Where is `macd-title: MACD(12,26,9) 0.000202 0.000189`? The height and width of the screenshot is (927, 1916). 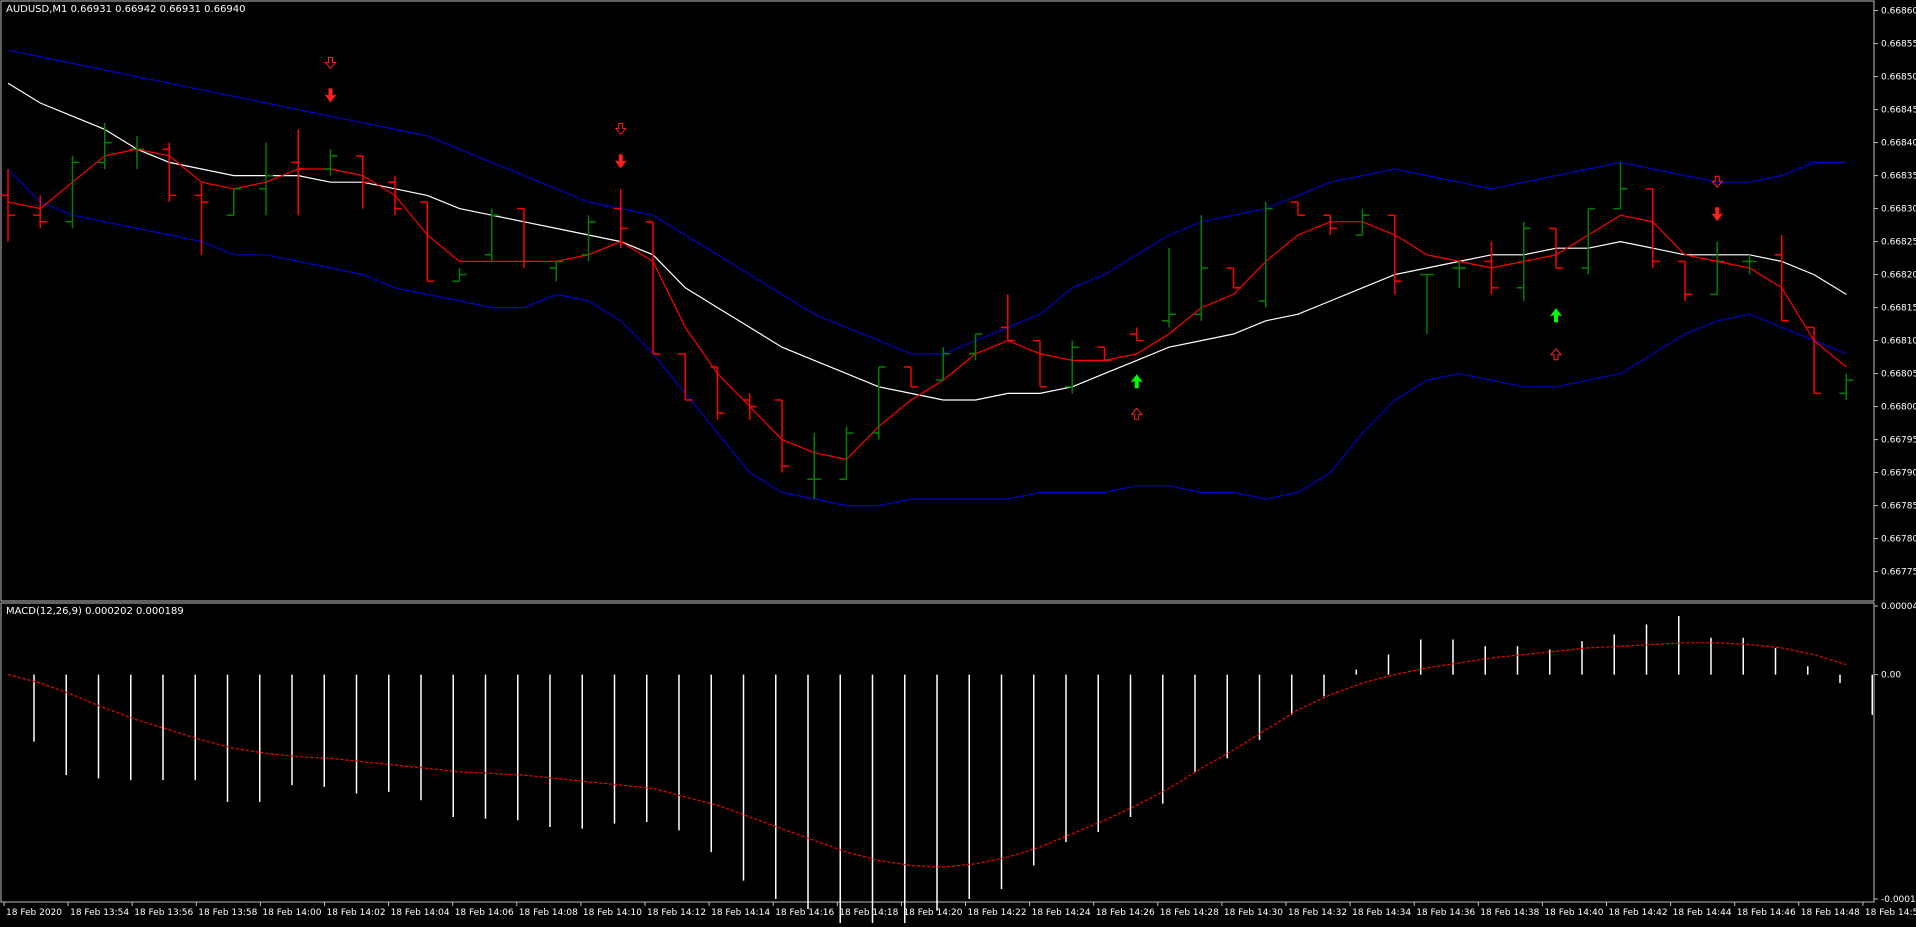
macd-title: MACD(12,26,9) 0.000202 0.000189 is located at coordinates (95, 611).